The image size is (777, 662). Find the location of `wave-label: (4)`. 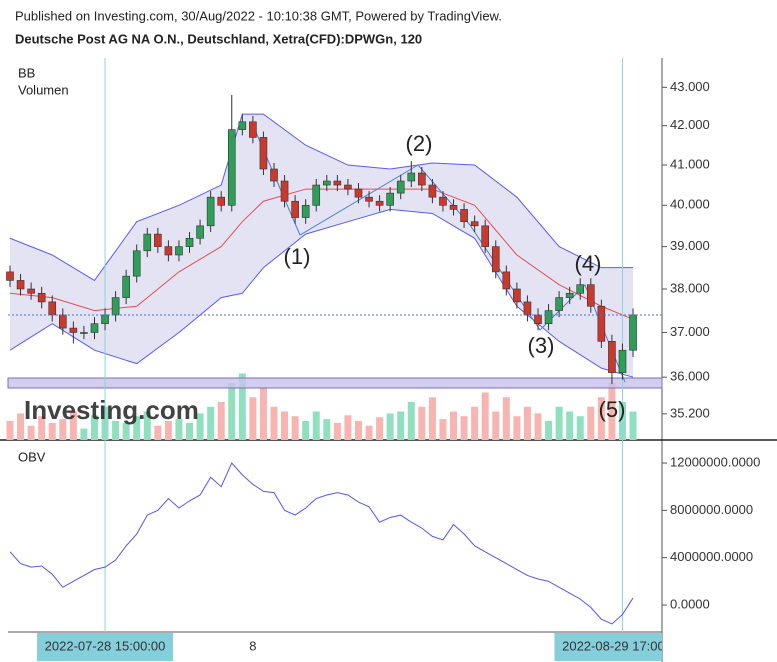

wave-label: (4) is located at coordinates (588, 263).